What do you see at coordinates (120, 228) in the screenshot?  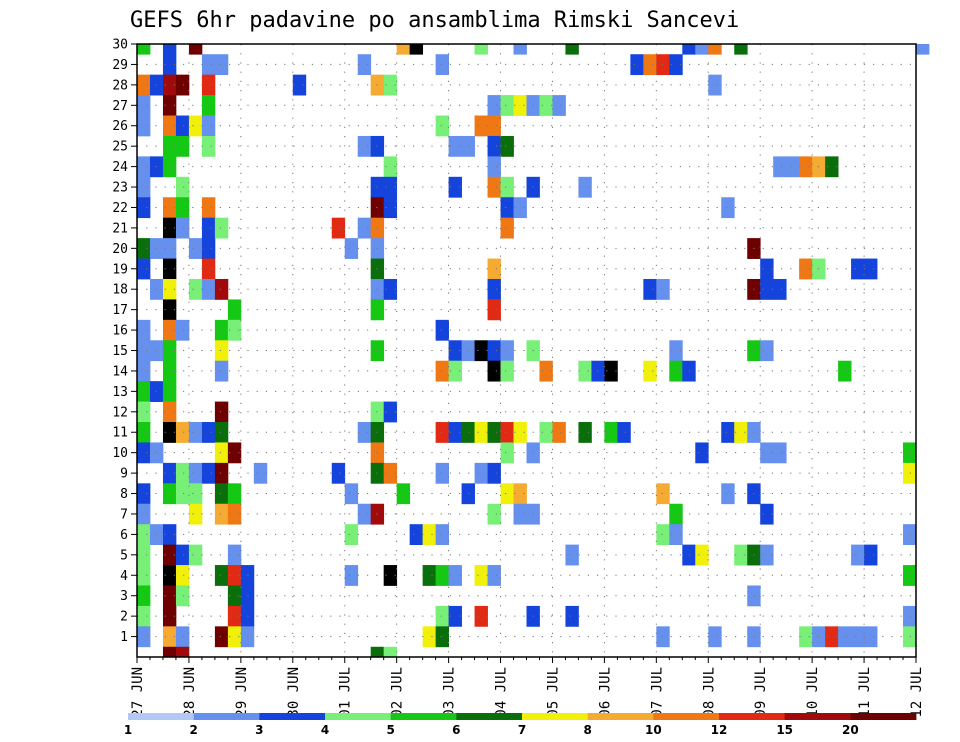 I see `y-tick-label: 21` at bounding box center [120, 228].